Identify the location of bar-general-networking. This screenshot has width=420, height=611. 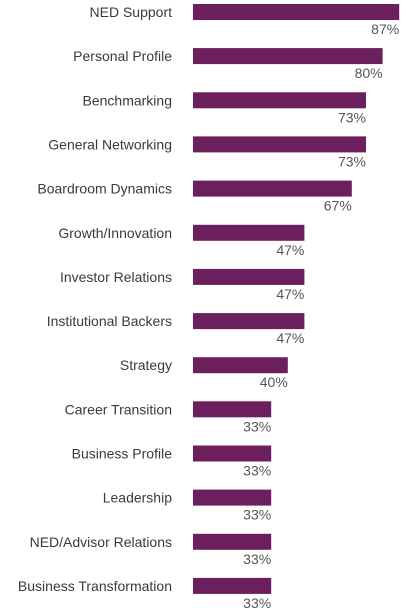
(279, 144).